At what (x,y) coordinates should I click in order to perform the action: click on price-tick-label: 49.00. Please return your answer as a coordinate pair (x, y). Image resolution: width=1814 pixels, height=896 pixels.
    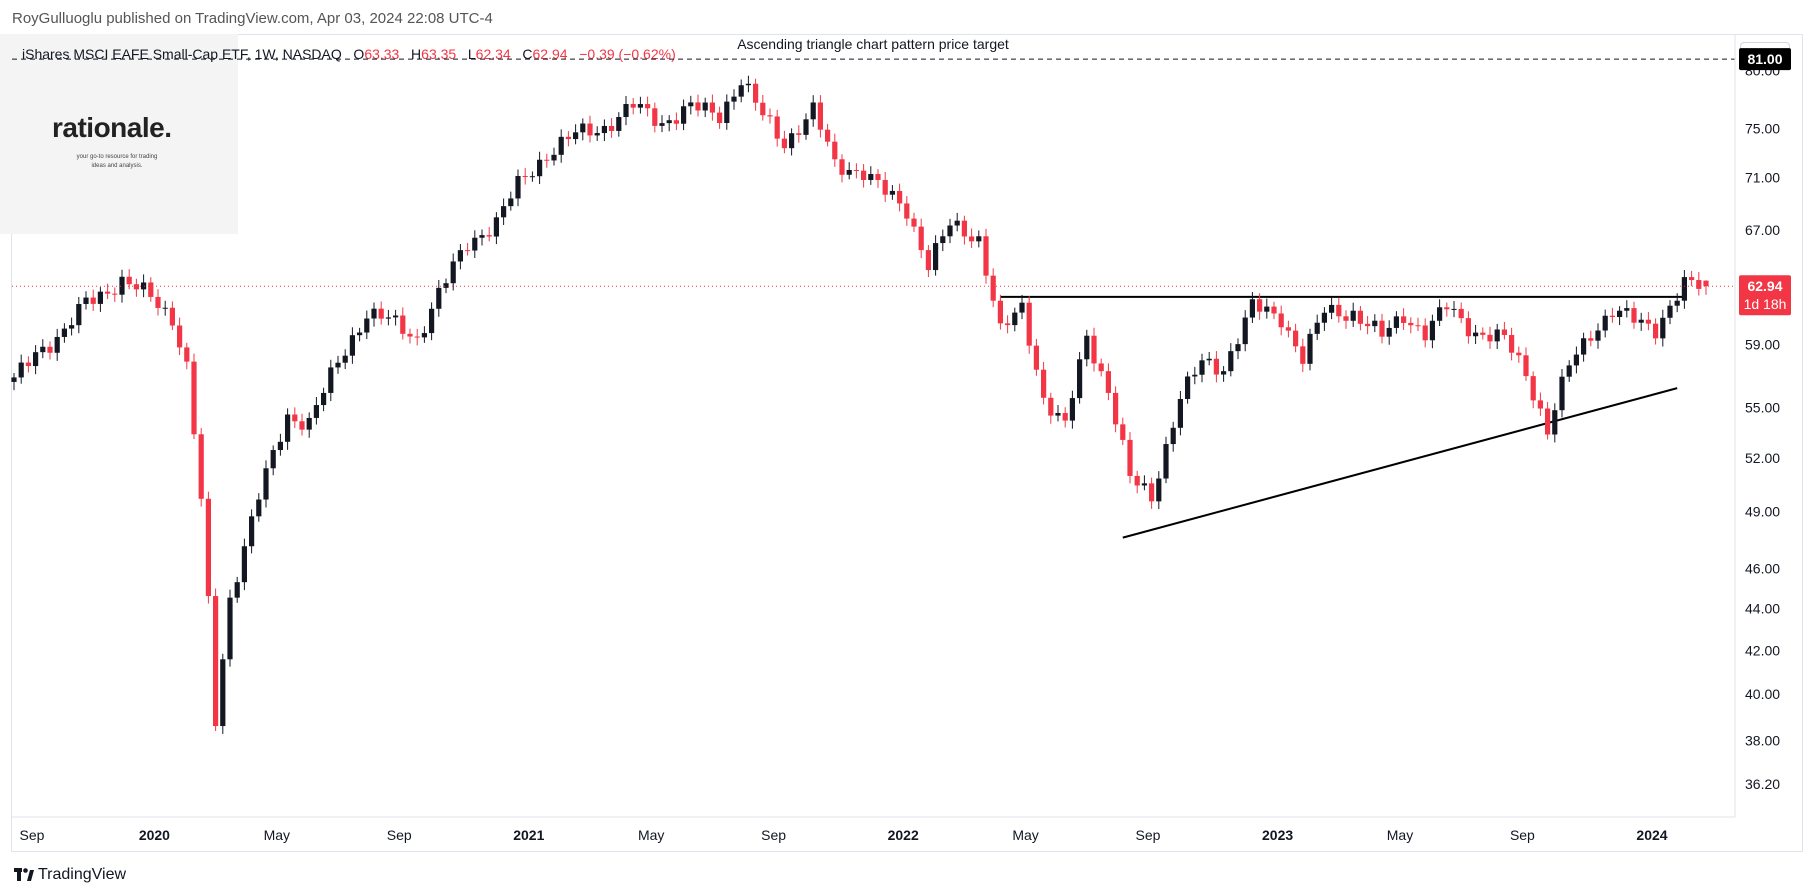
    Looking at the image, I should click on (1762, 512).